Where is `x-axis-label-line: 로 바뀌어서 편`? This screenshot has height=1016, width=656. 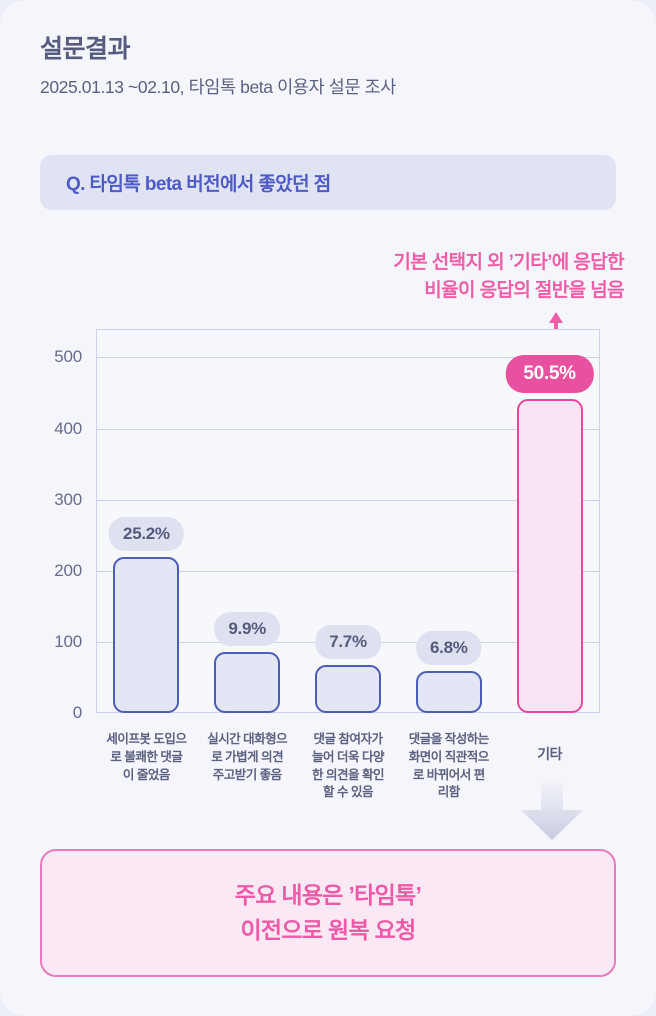
x-axis-label-line: 로 바뀌어서 편 is located at coordinates (448, 774).